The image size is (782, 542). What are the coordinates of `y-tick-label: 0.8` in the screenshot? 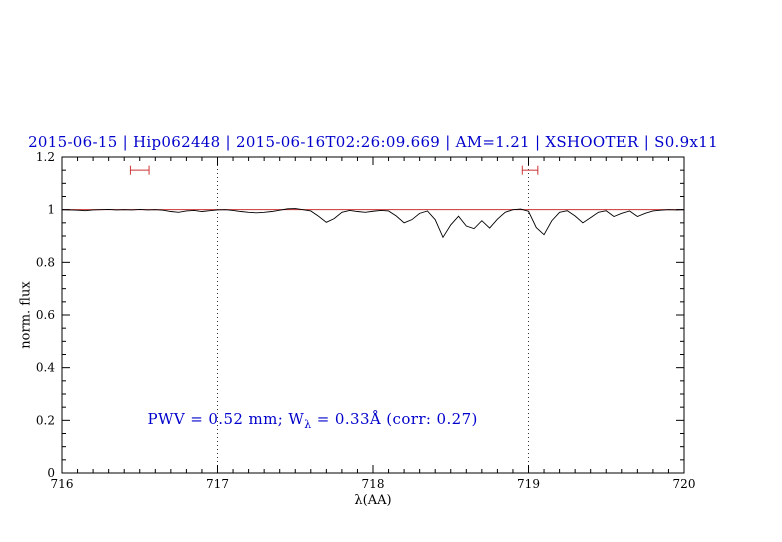 It's located at (45, 262).